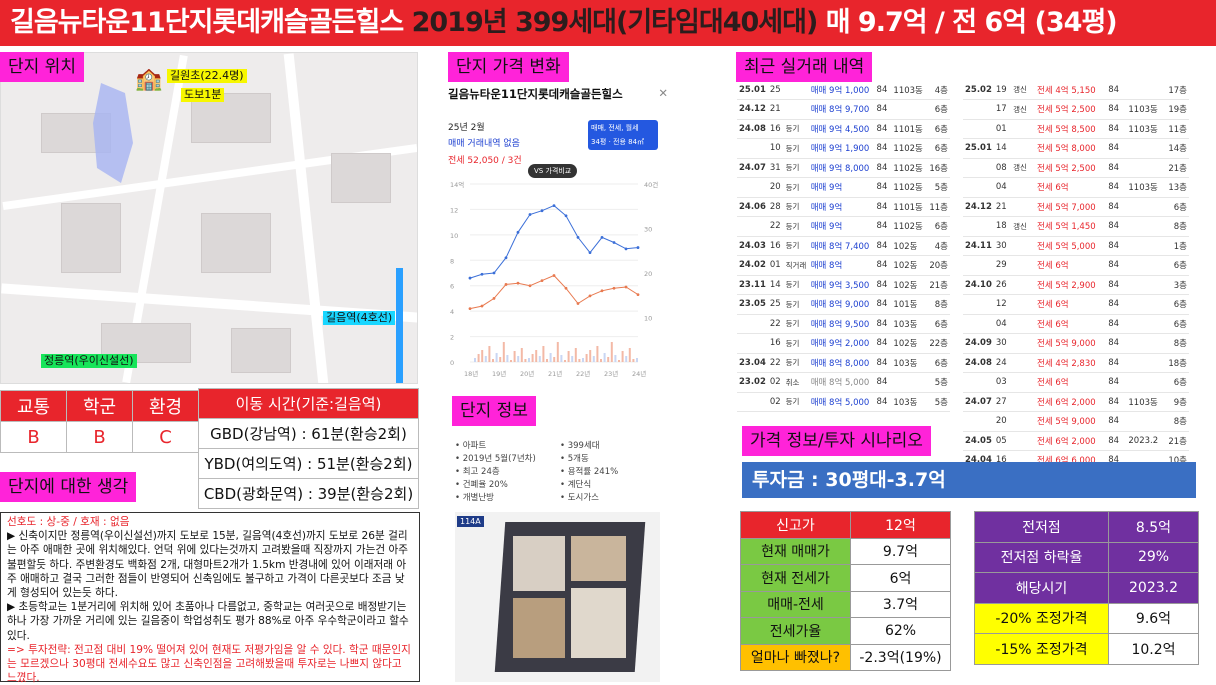  What do you see at coordinates (527, 373) in the screenshot?
I see `x-tick: 20년` at bounding box center [527, 373].